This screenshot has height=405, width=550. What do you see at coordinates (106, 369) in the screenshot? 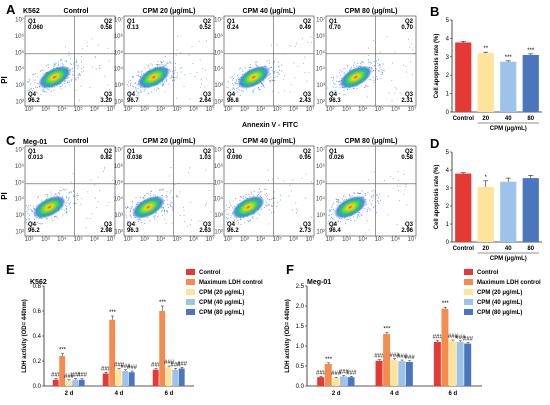
I see `significance-mark: ###` at bounding box center [106, 369].